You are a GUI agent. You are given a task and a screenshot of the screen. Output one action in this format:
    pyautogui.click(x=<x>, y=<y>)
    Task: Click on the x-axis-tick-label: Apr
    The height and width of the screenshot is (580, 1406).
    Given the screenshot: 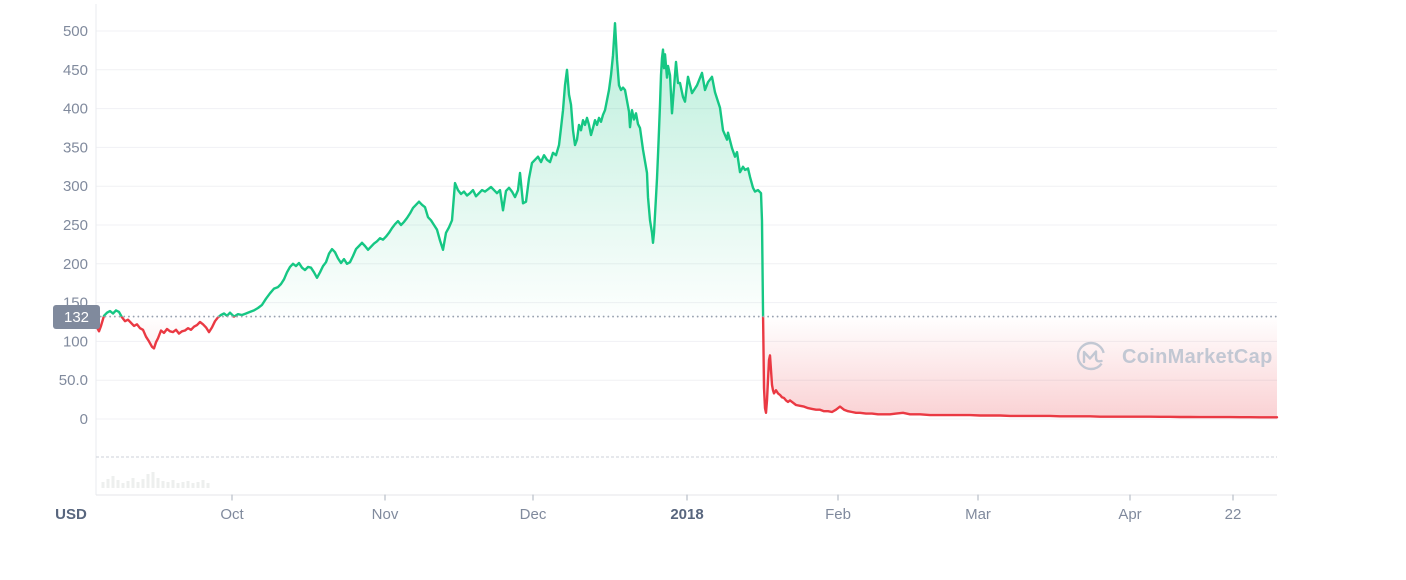 What is the action you would take?
    pyautogui.click(x=1129, y=514)
    